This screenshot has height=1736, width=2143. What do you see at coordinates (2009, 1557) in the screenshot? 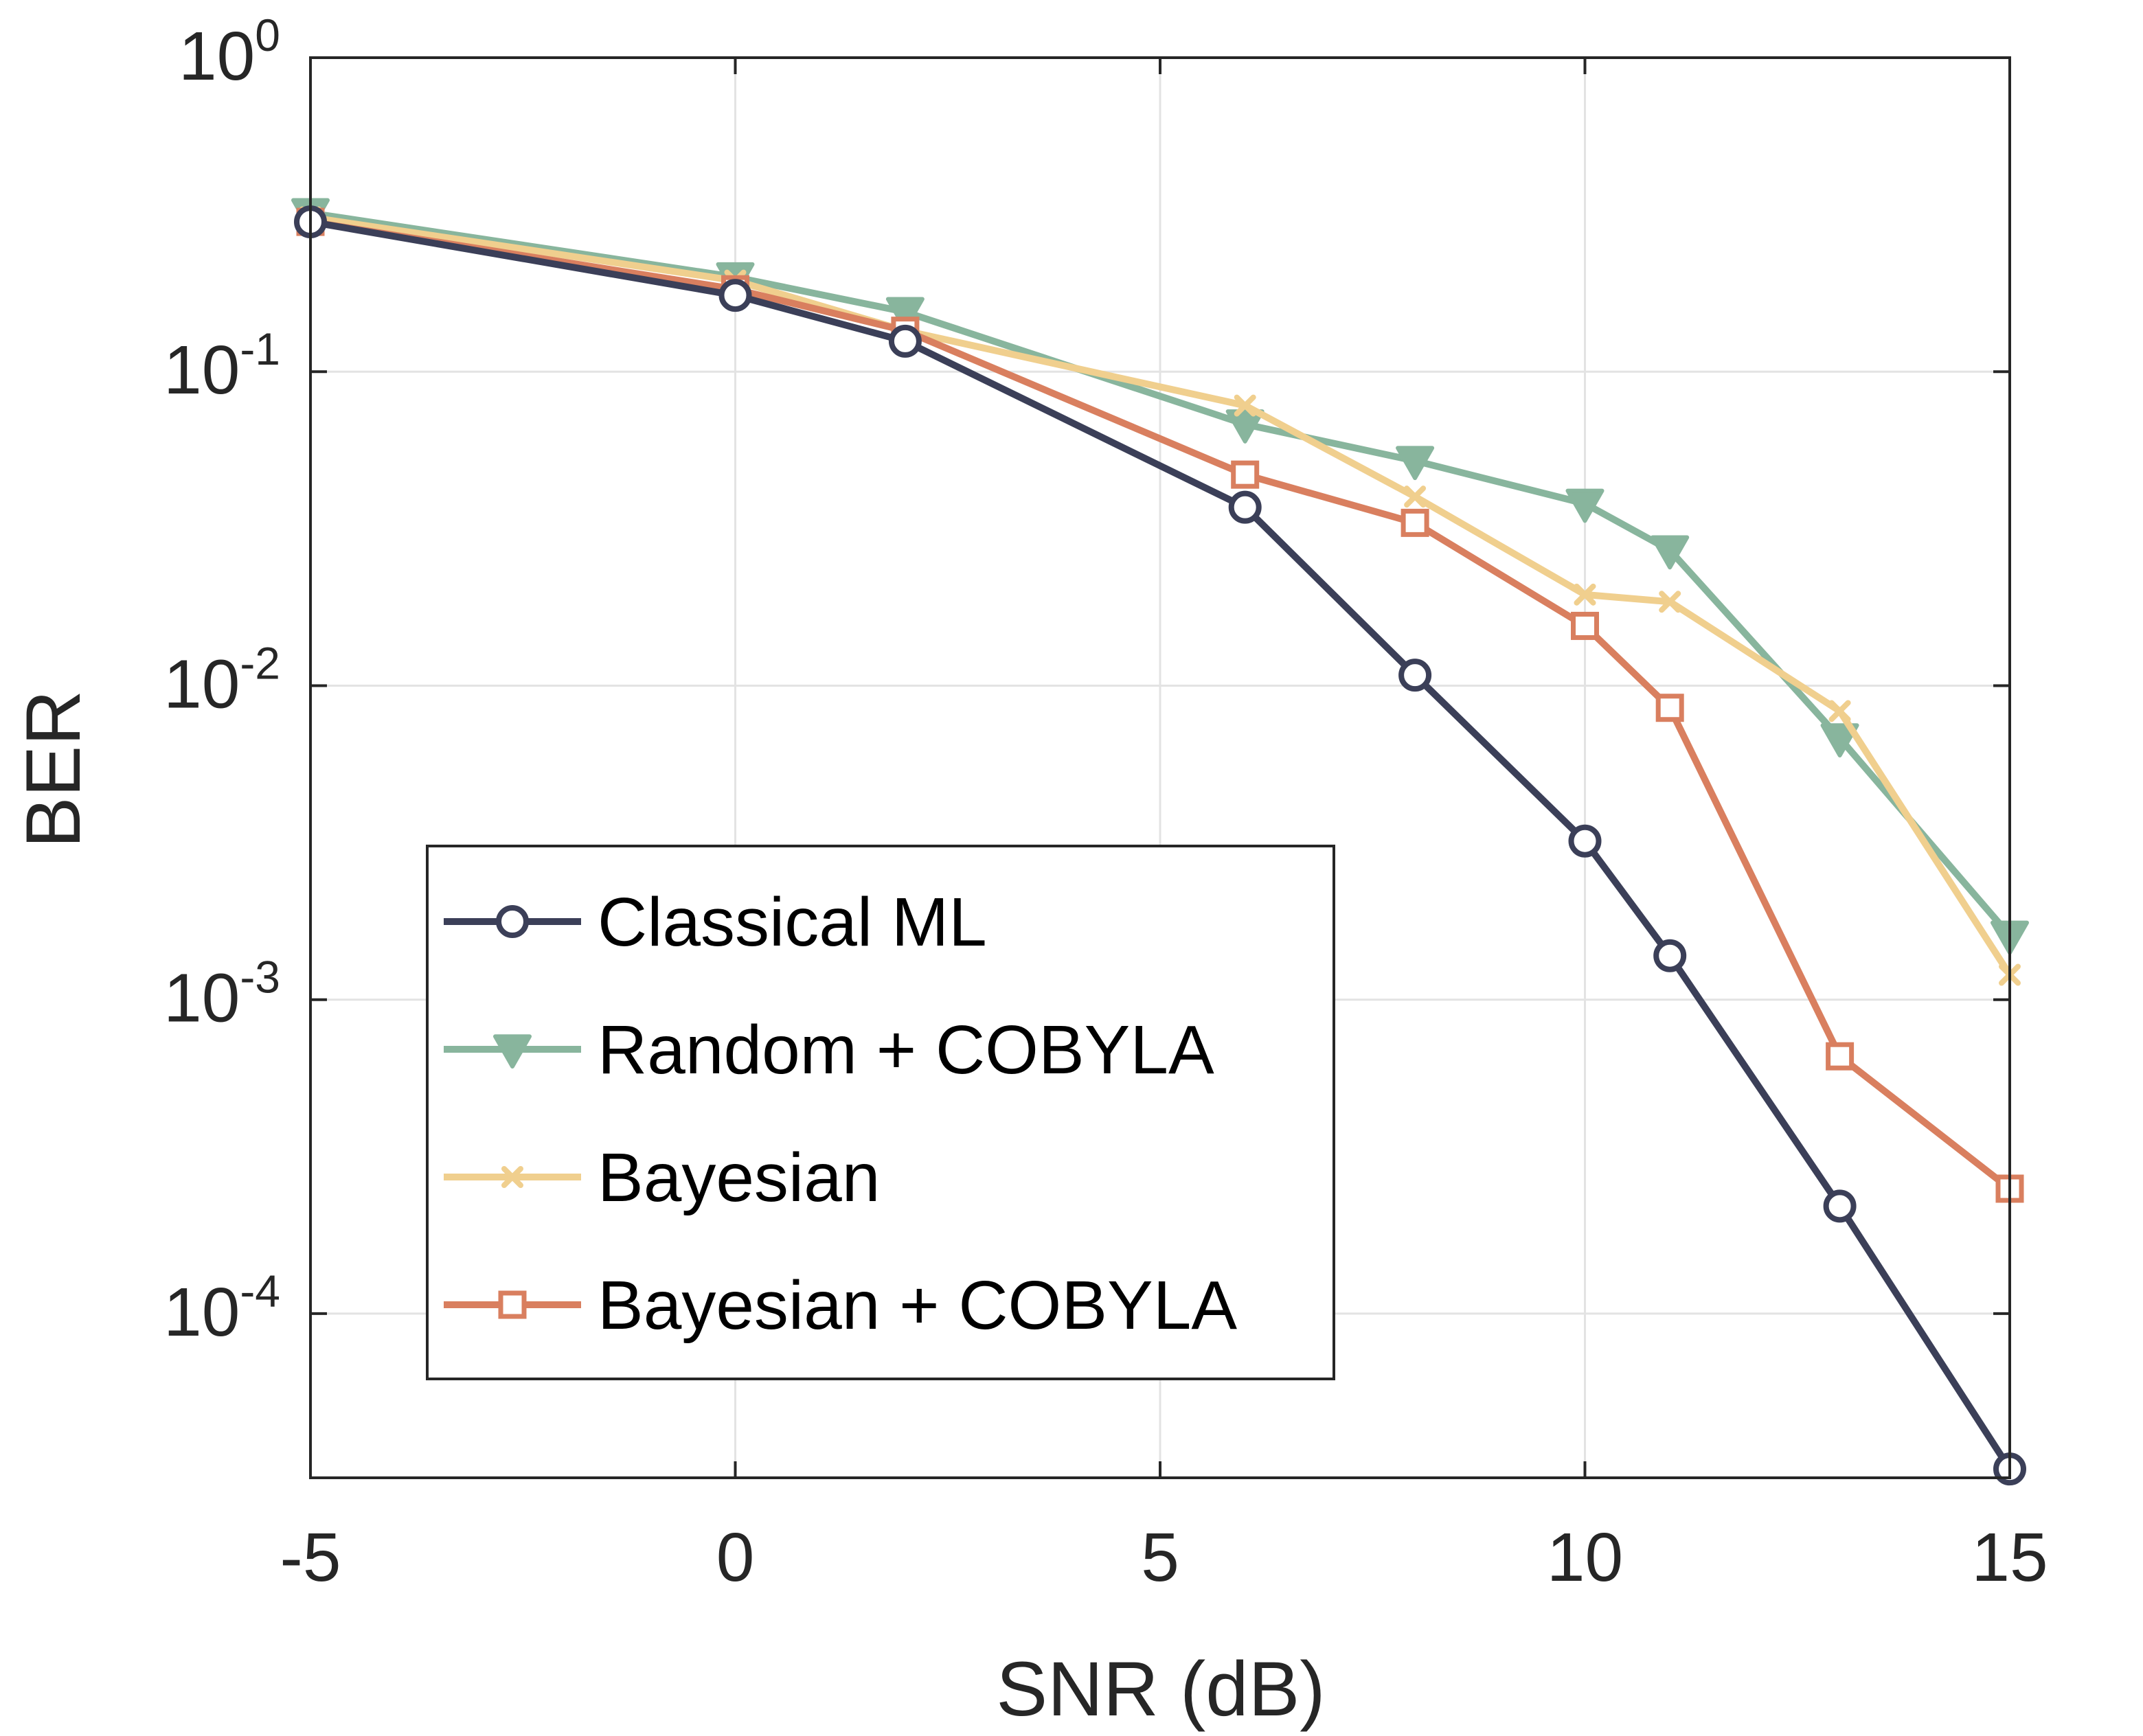
I see `x-tick-label: 15` at bounding box center [2009, 1557].